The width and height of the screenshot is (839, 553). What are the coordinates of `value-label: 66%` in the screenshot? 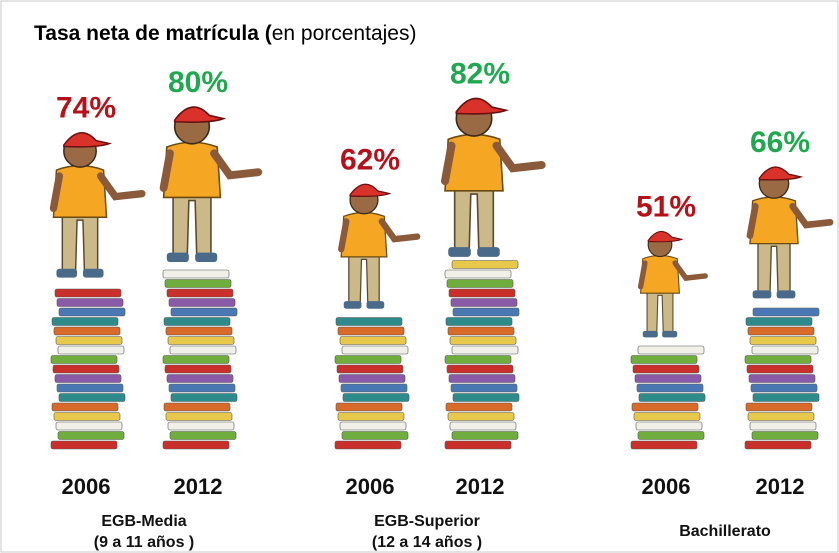 It's located at (780, 142).